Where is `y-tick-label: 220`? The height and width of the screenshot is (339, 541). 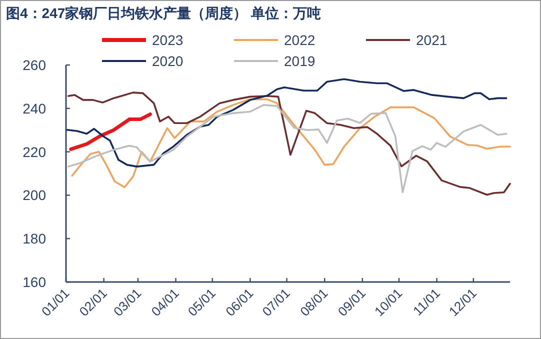
y-tick-label: 220 is located at coordinates (34, 152).